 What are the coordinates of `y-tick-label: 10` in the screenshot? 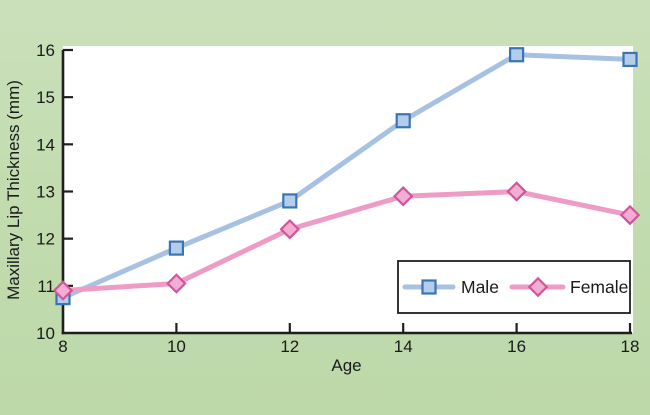 It's located at (45, 333).